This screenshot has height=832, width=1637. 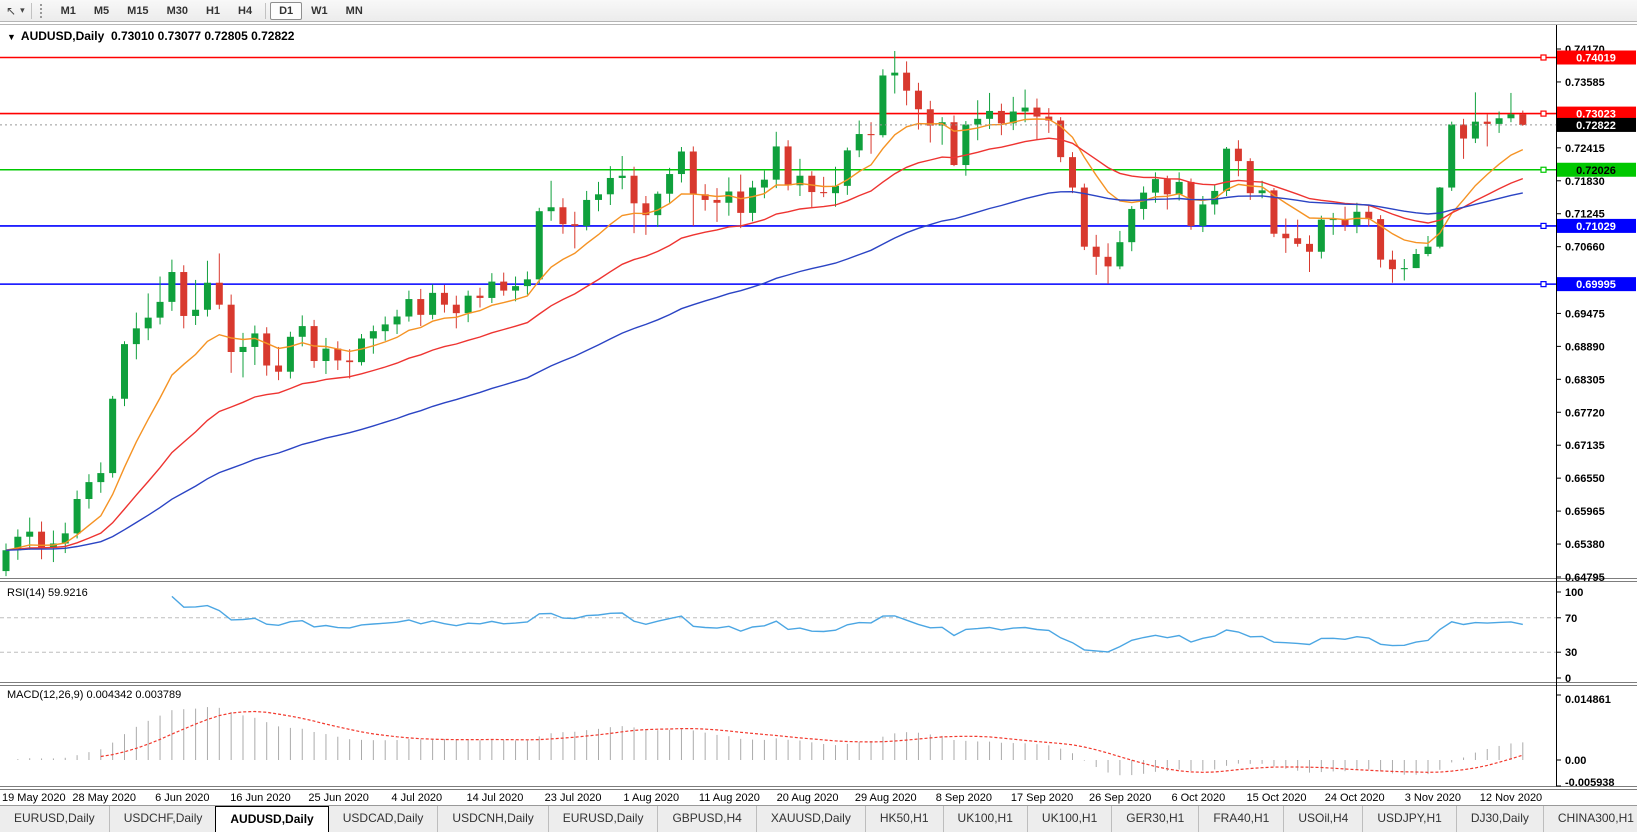 What do you see at coordinates (68, 10) in the screenshot?
I see `timeframe-button-m1: M1` at bounding box center [68, 10].